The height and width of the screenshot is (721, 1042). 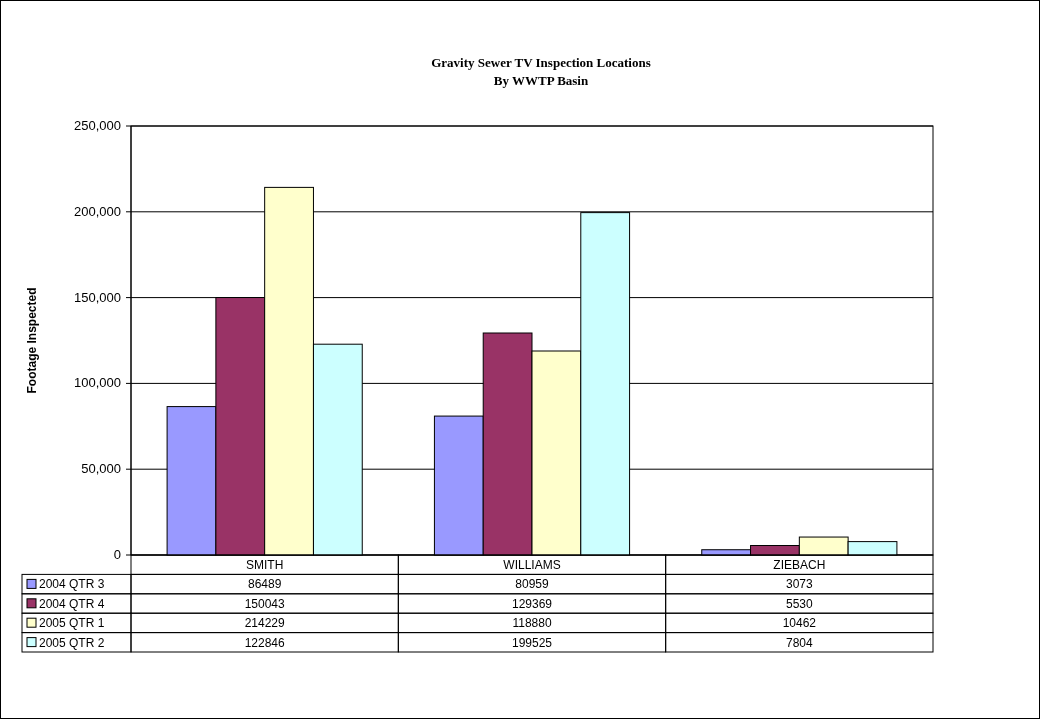 What do you see at coordinates (72, 603) in the screenshot?
I see `legend-label: 2004 QTR 4` at bounding box center [72, 603].